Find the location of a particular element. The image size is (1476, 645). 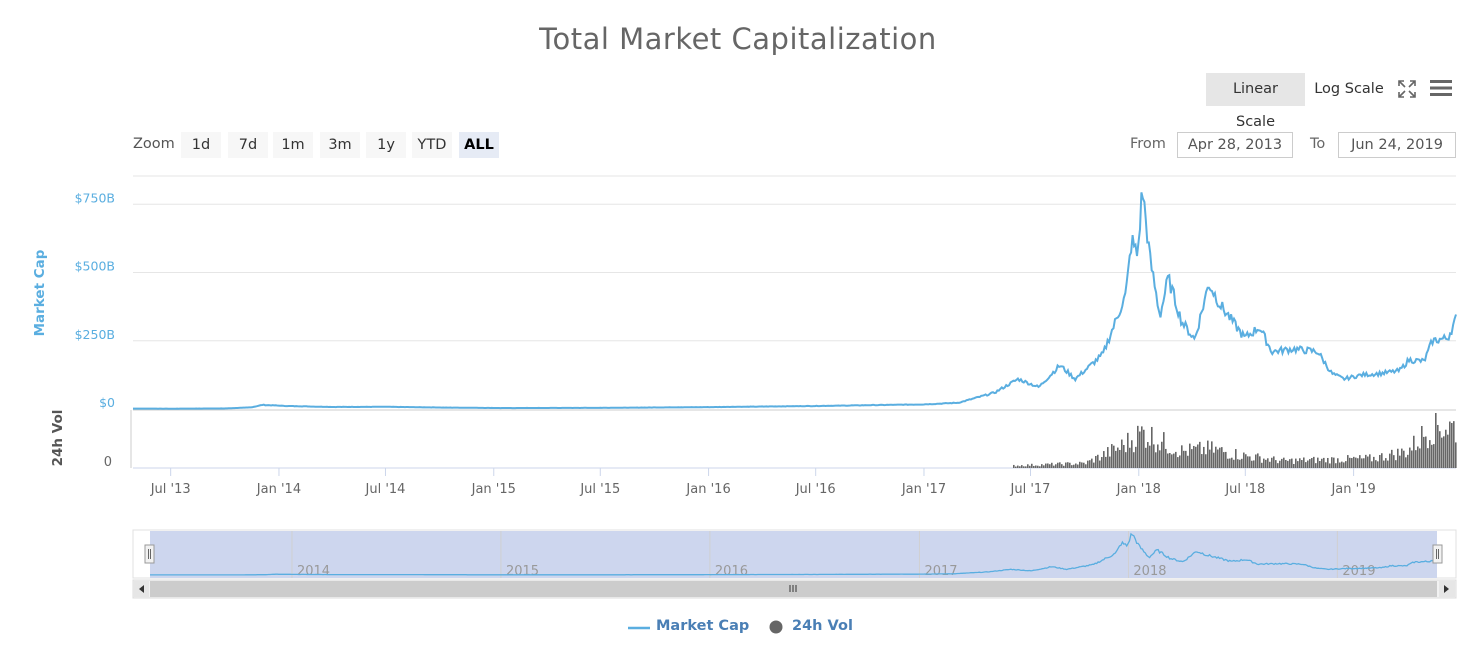

zoom-button-1d: 1d is located at coordinates (201, 145).